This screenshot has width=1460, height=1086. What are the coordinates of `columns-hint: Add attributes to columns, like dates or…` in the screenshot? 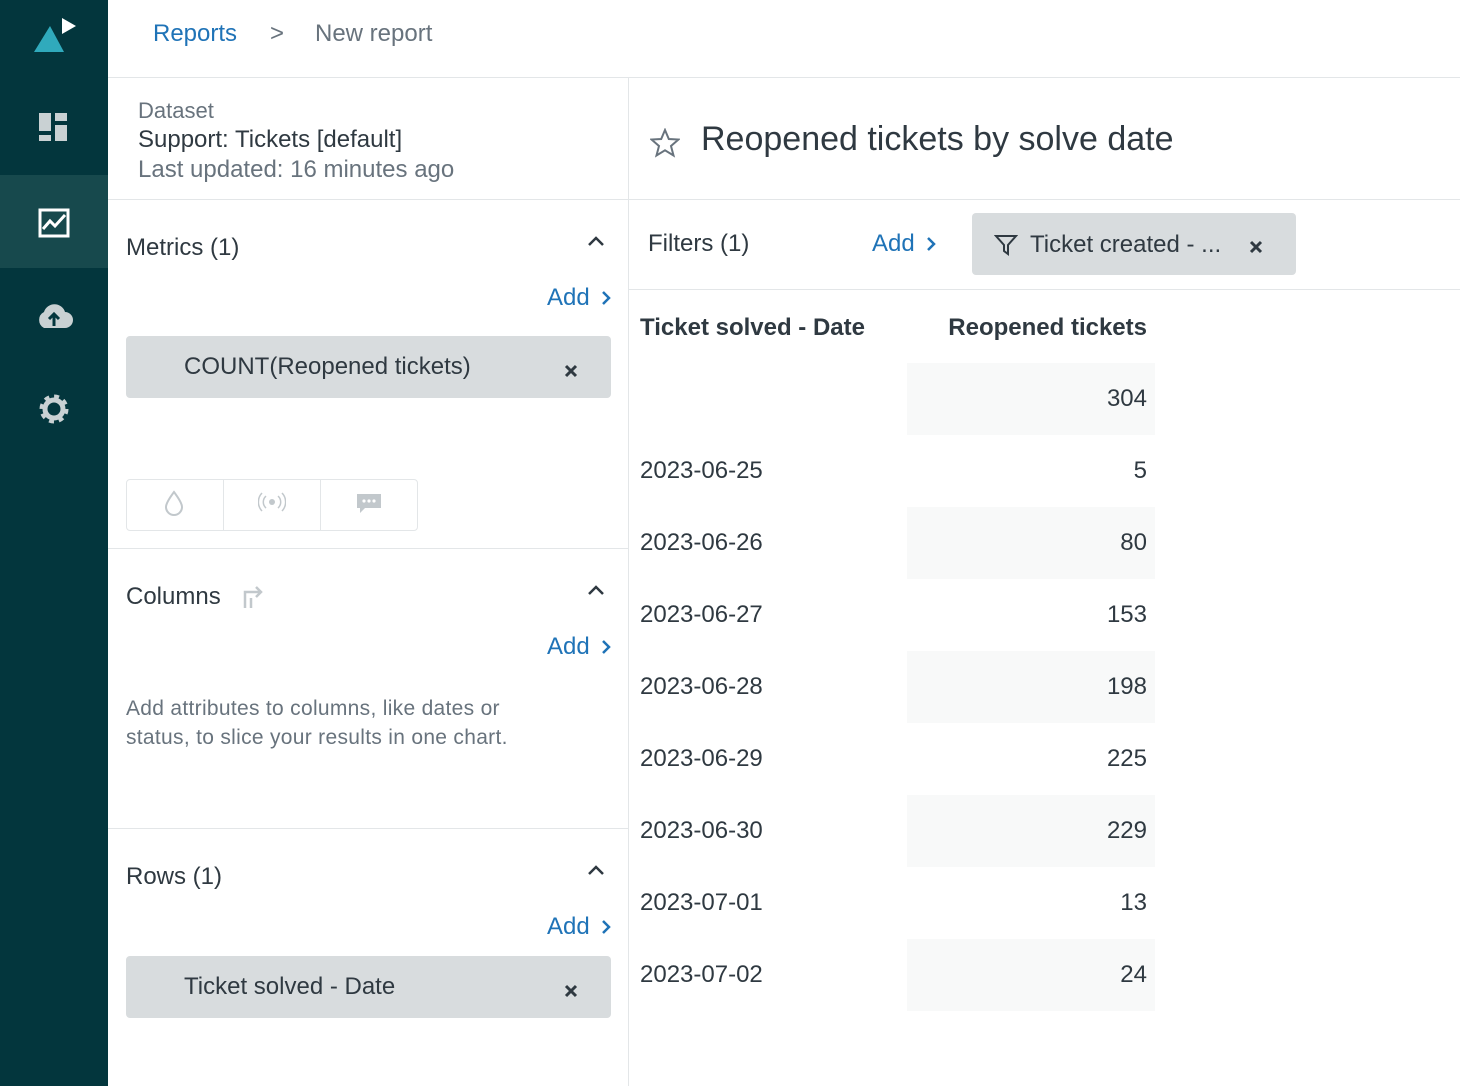 It's located at (317, 723).